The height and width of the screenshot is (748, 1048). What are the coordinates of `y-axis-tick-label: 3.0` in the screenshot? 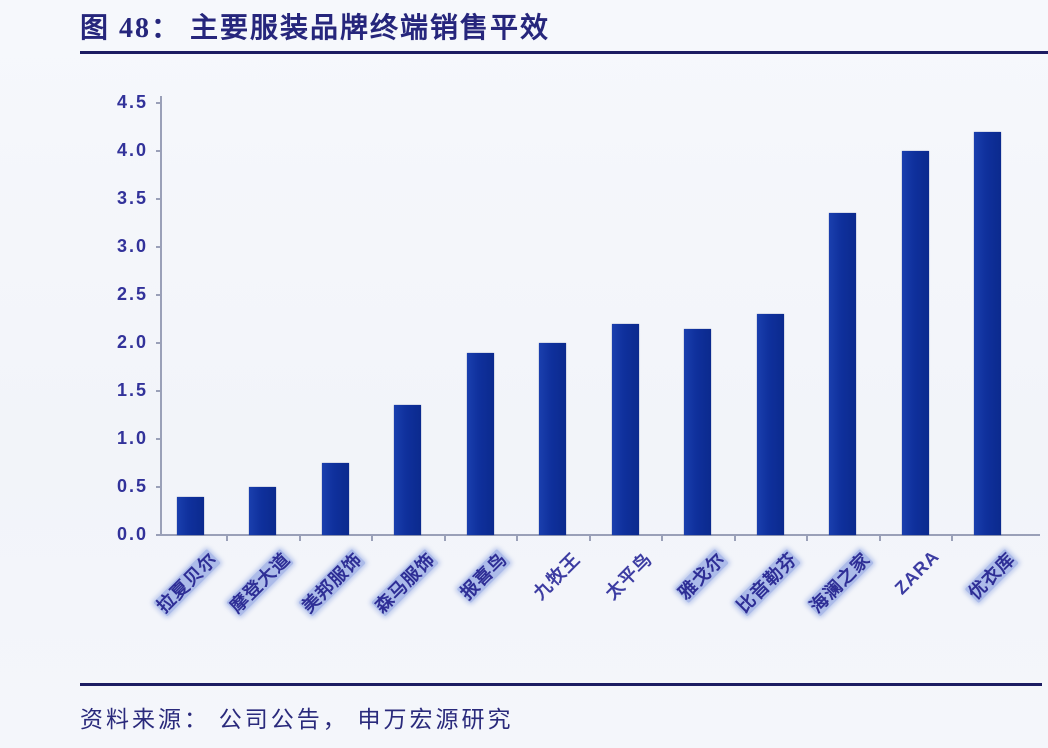 It's located at (132, 246).